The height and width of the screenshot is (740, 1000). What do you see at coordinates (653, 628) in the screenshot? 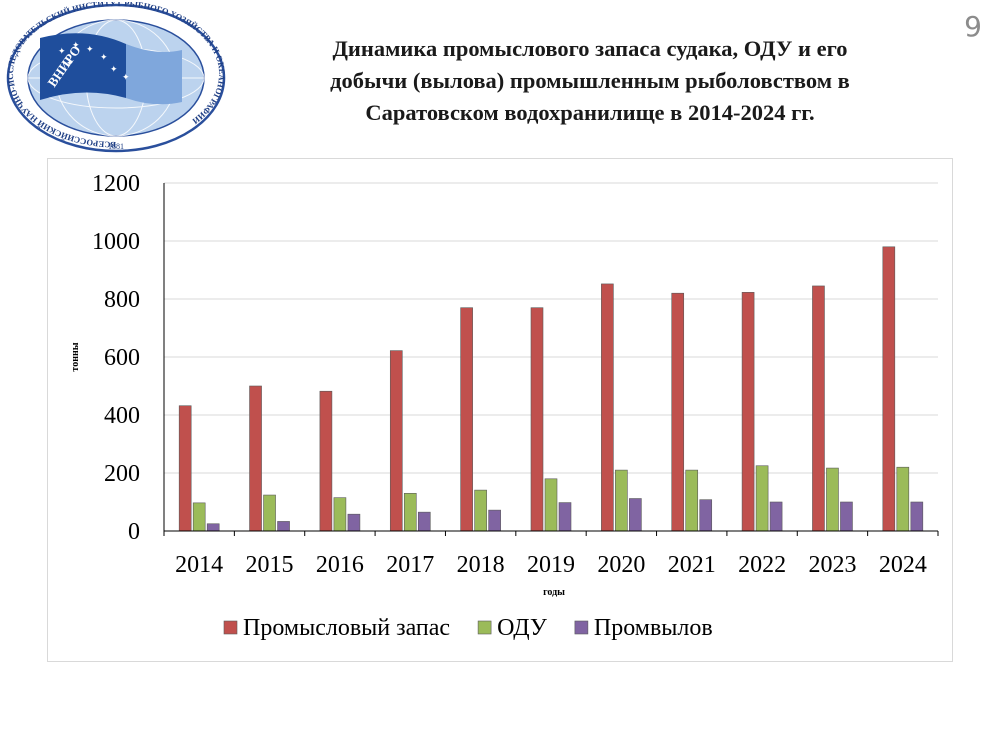
I see `legend-label-3: Промвылов` at bounding box center [653, 628].